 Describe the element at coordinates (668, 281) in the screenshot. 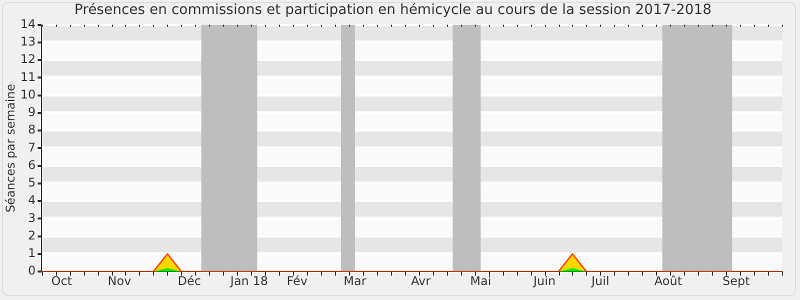

I see `x-tick-label: Août` at that location.